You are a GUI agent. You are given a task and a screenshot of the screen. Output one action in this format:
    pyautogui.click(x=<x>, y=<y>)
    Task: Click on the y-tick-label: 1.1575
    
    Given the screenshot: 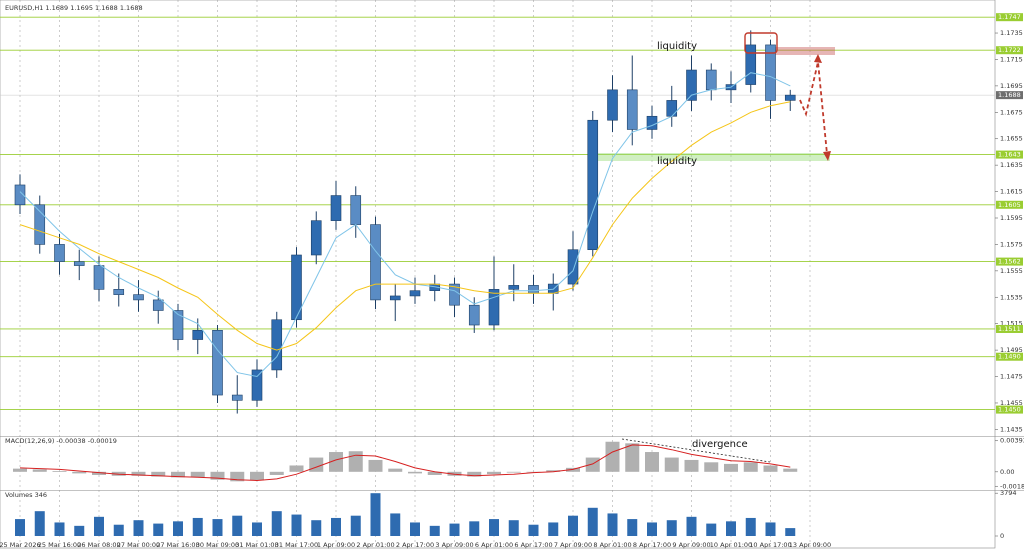 What is the action you would take?
    pyautogui.click(x=1011, y=244)
    